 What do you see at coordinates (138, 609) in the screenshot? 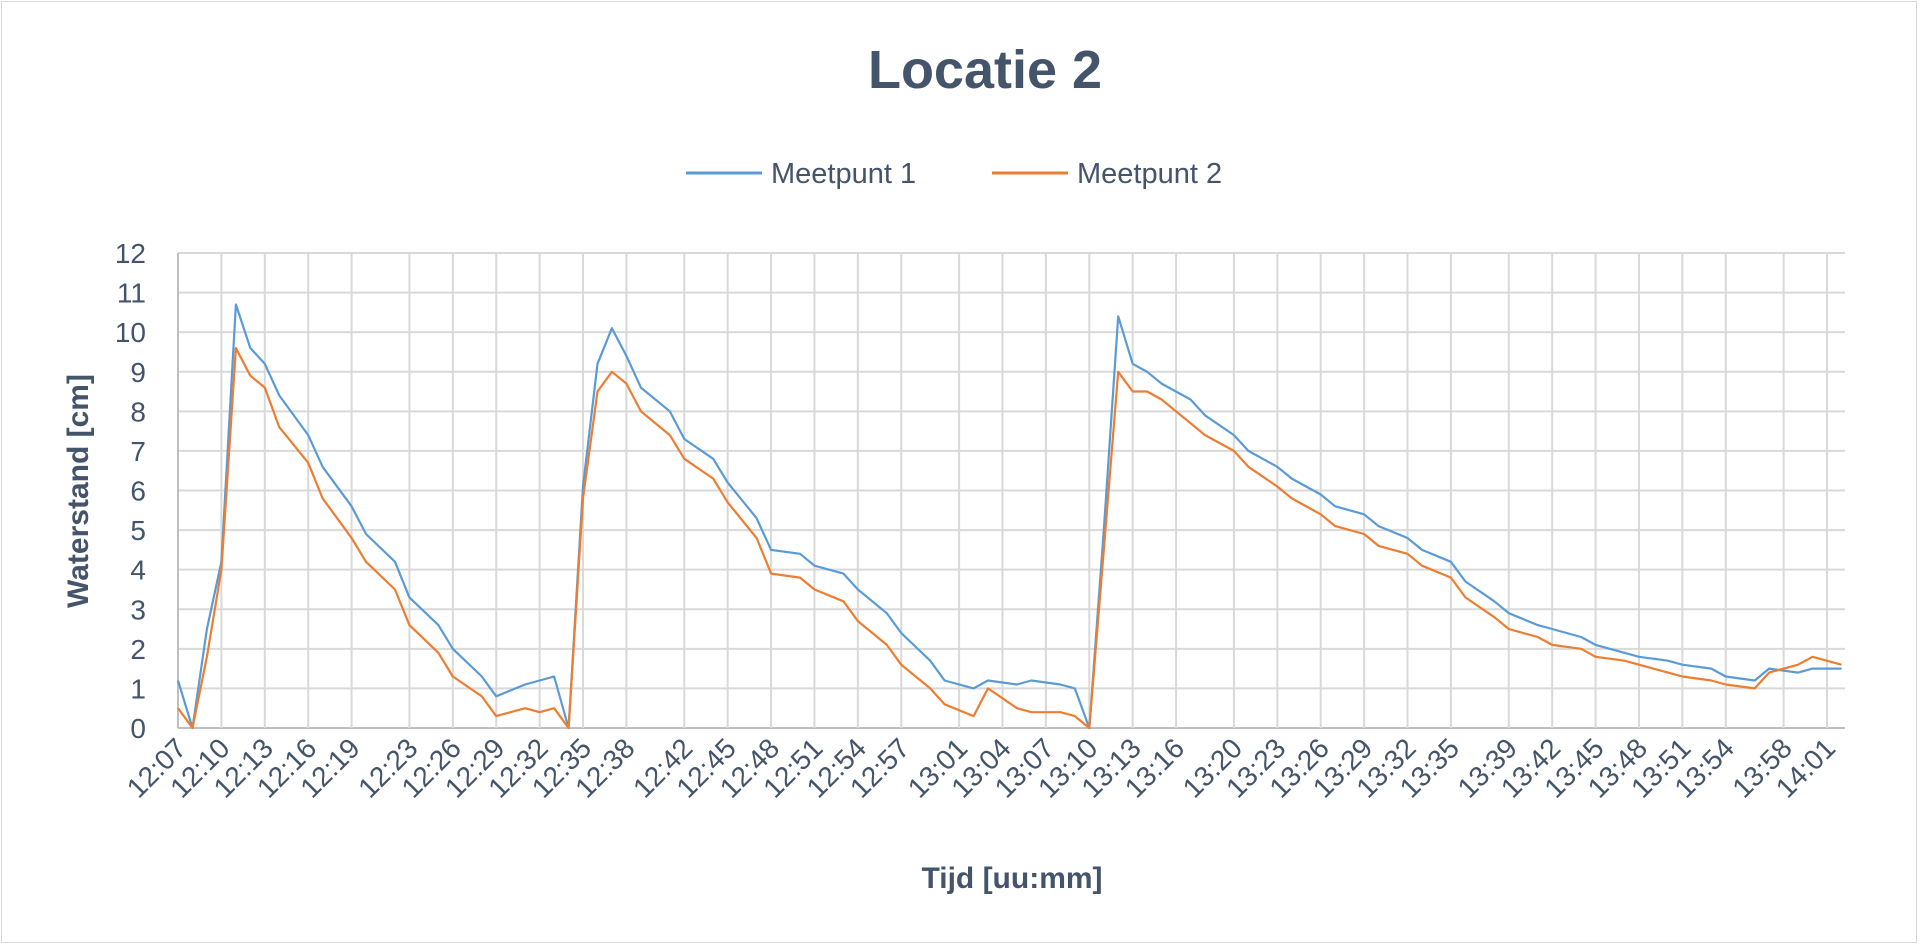
I see `y-tick-label: 3` at bounding box center [138, 609].